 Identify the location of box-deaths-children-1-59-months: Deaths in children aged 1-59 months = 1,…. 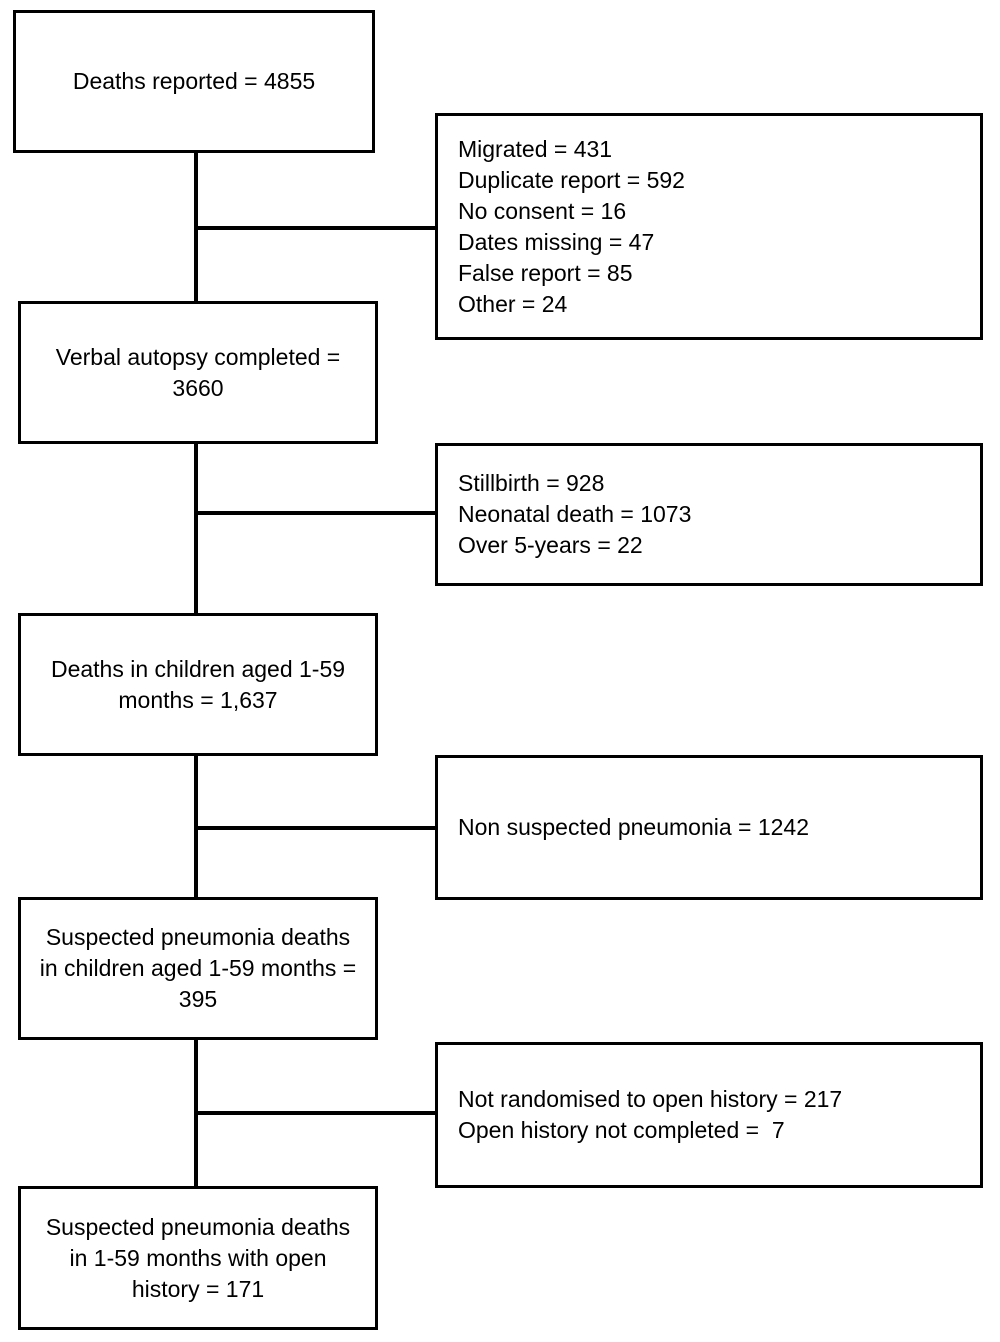
(198, 684).